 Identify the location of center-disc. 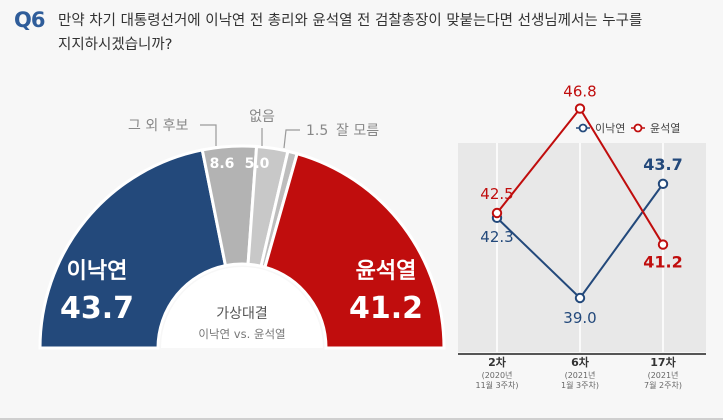
(242, 307).